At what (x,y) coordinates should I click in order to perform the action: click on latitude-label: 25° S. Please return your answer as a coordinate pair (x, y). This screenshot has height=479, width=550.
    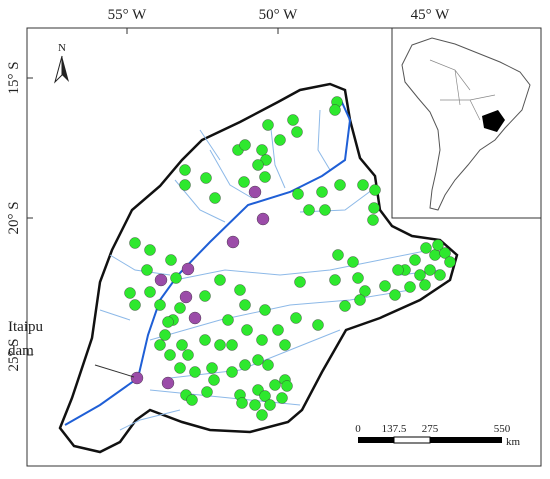
    Looking at the image, I should click on (14, 354).